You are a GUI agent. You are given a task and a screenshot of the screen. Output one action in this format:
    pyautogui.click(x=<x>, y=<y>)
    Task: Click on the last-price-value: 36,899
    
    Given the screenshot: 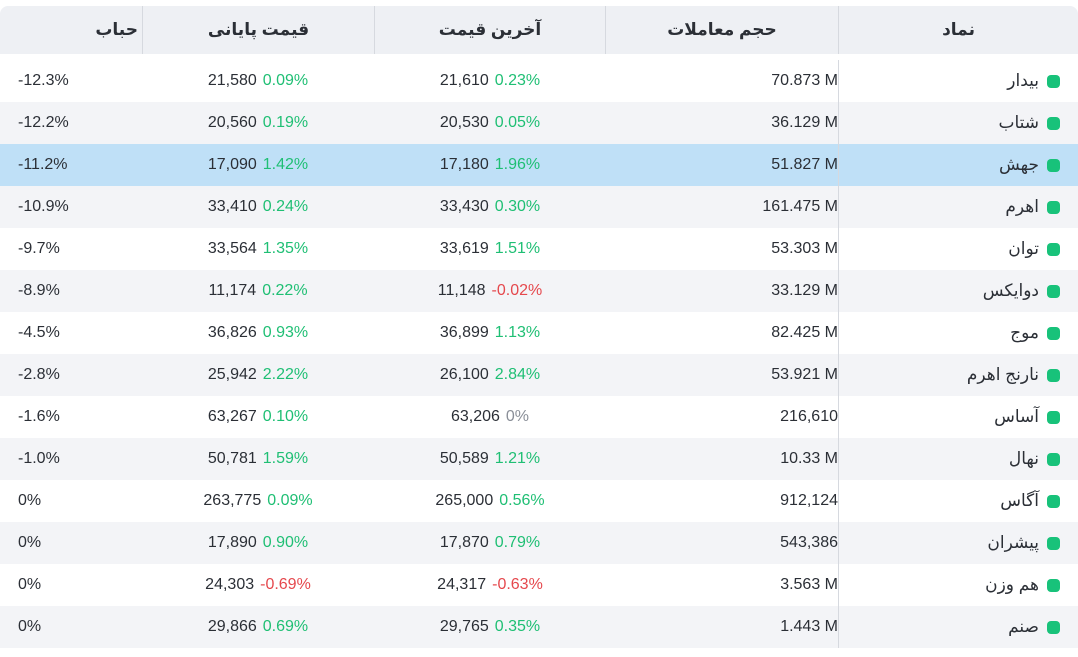 What is the action you would take?
    pyautogui.click(x=464, y=332)
    